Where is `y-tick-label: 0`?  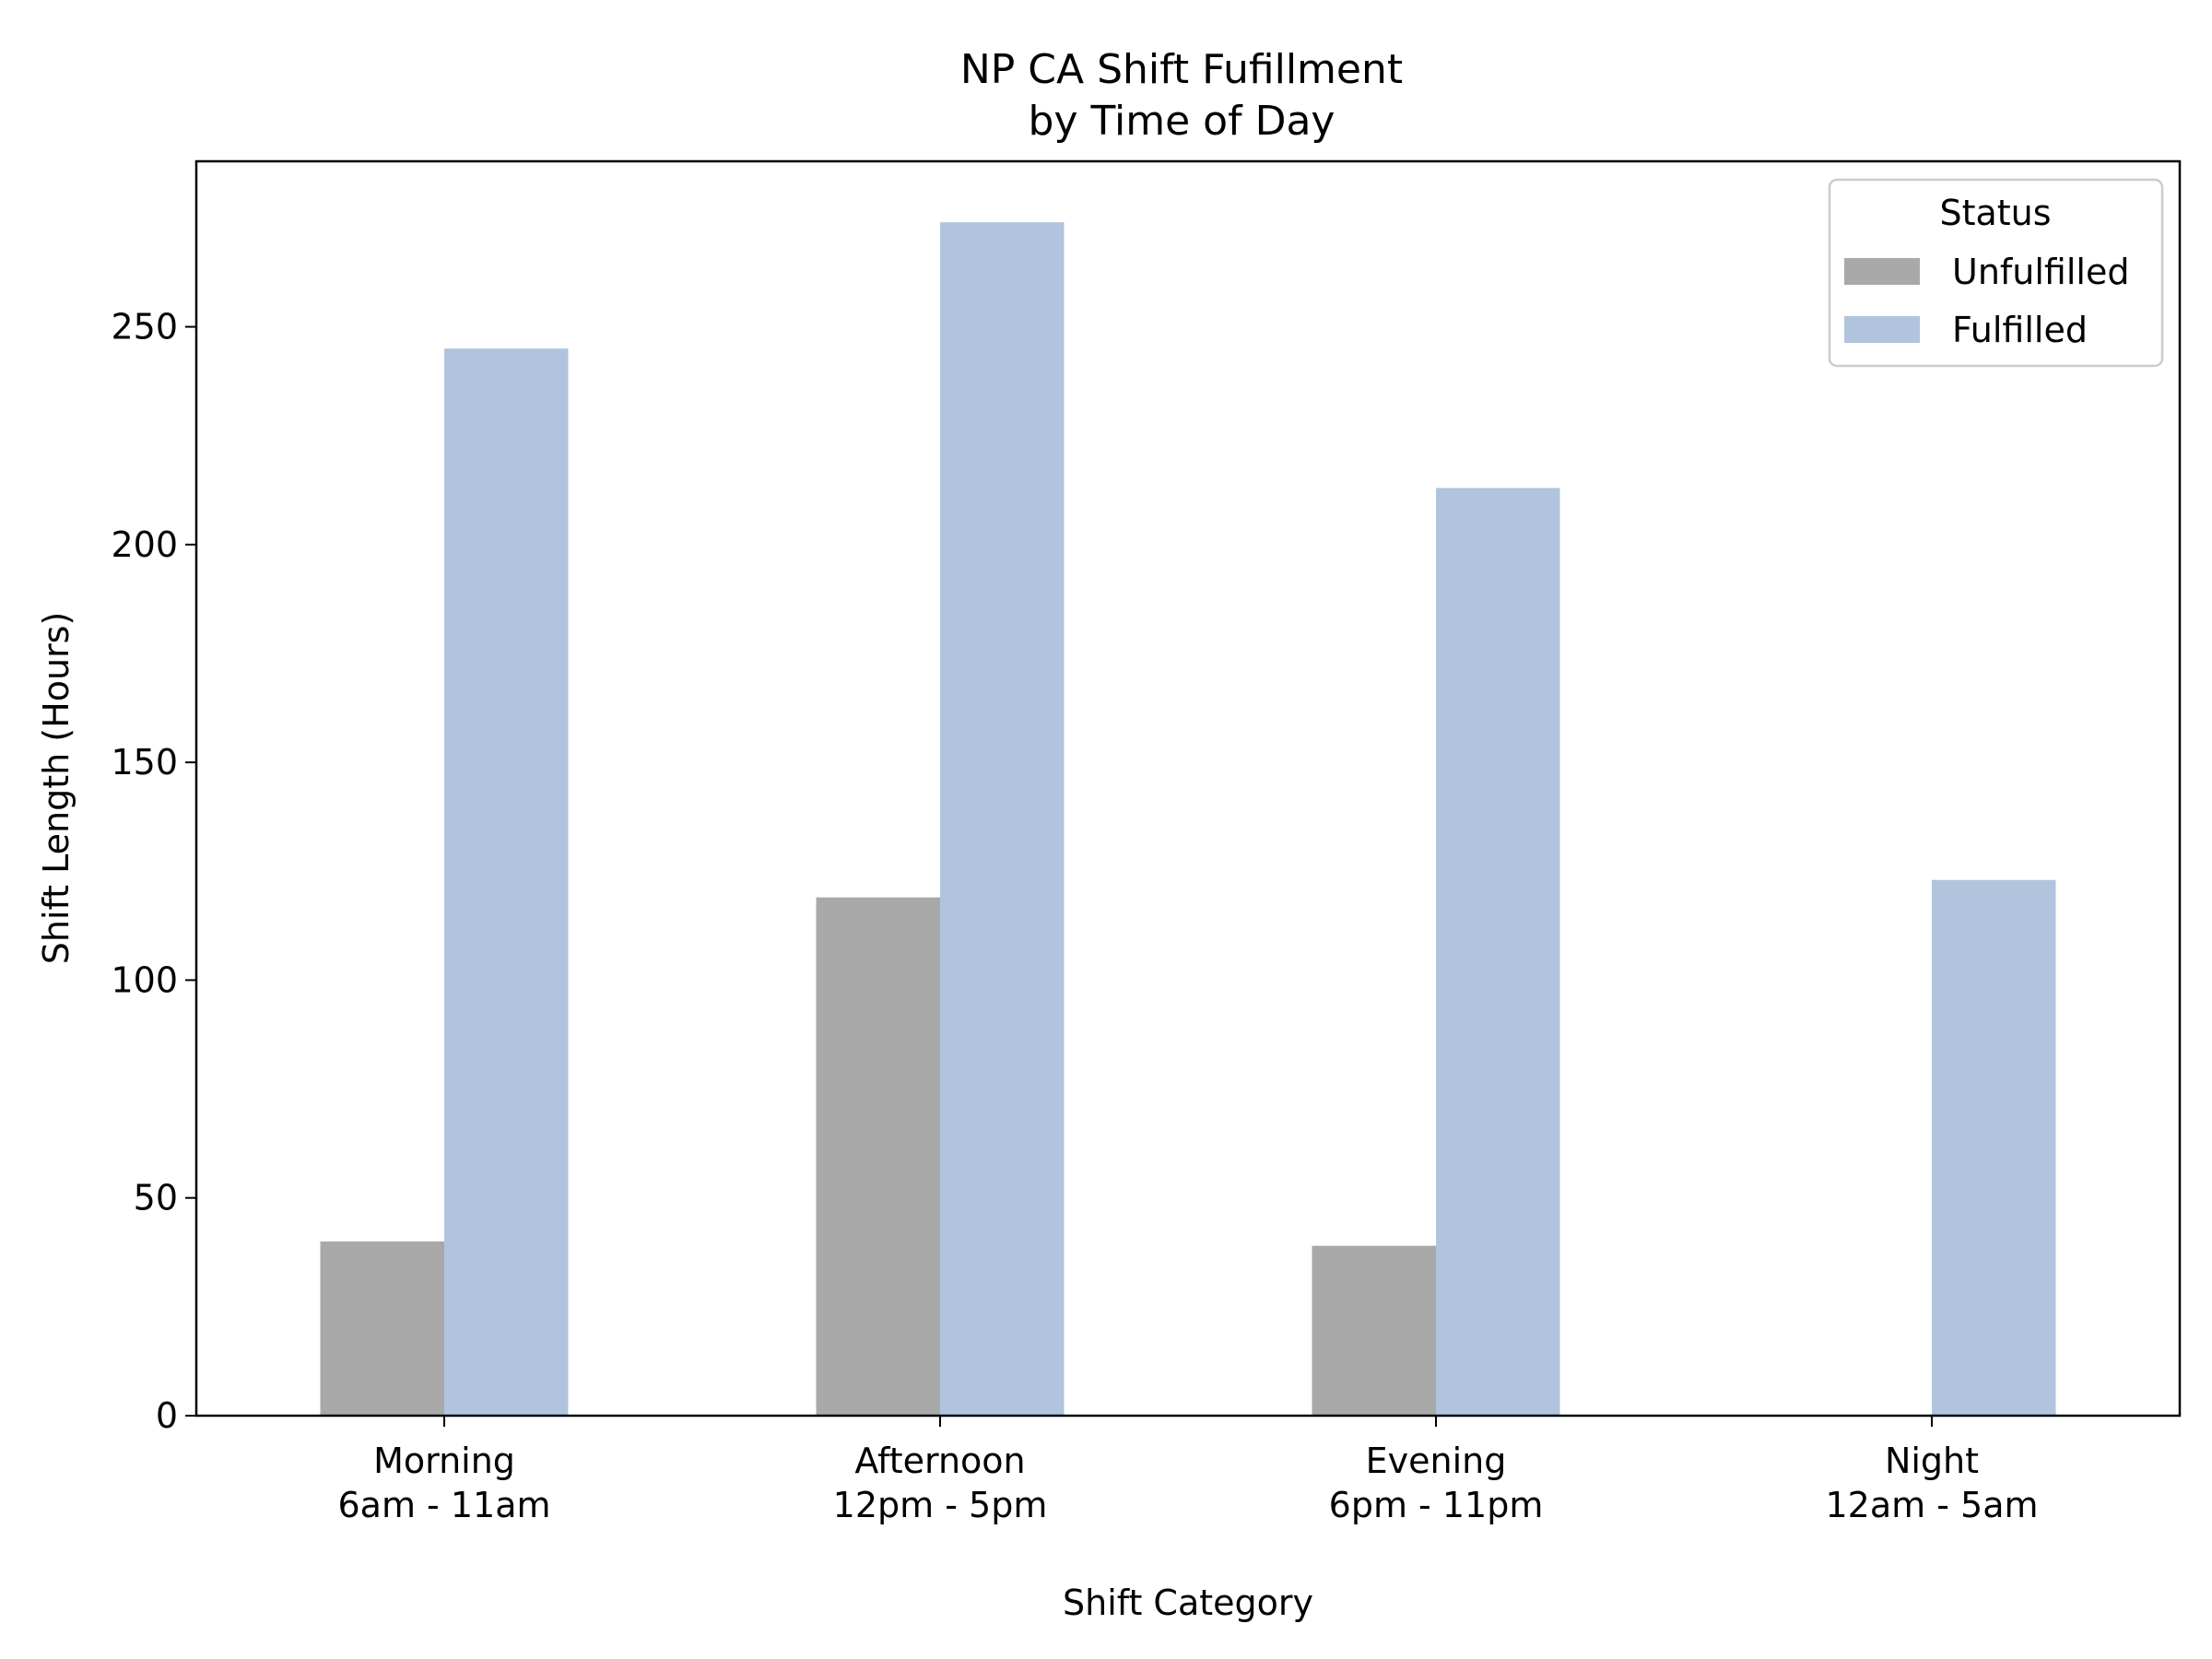 y-tick-label: 0 is located at coordinates (167, 1415).